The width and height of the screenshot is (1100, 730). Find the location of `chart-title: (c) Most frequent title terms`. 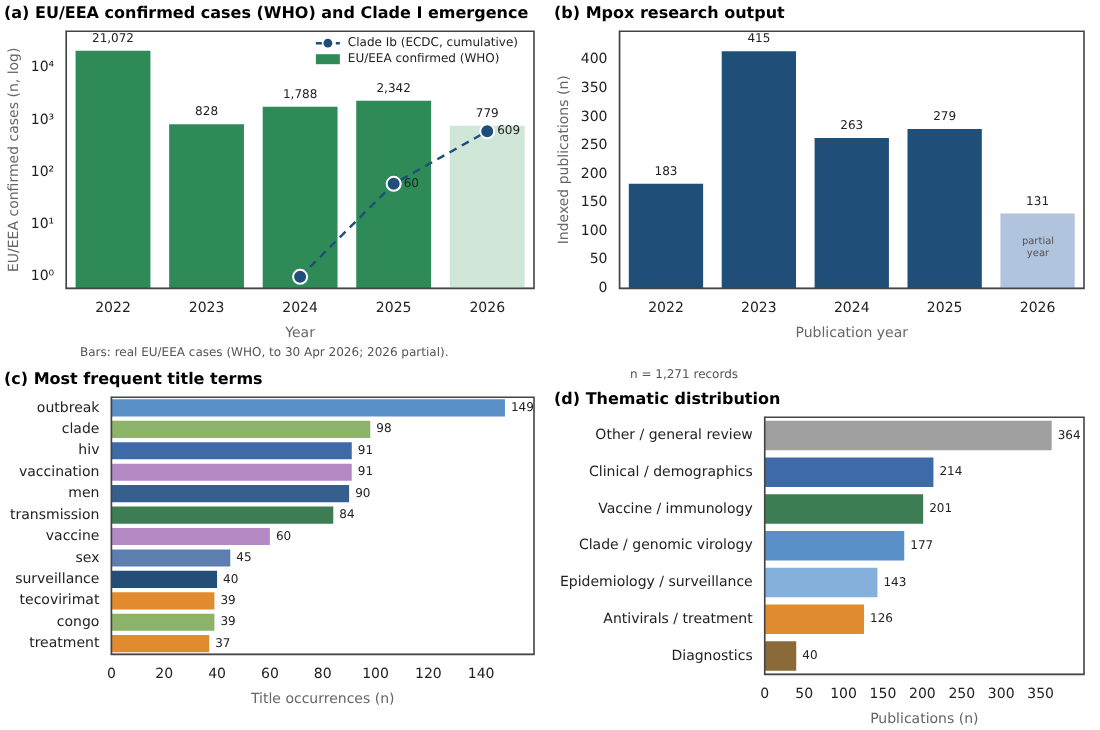

chart-title: (c) Most frequent title terms is located at coordinates (134, 378).